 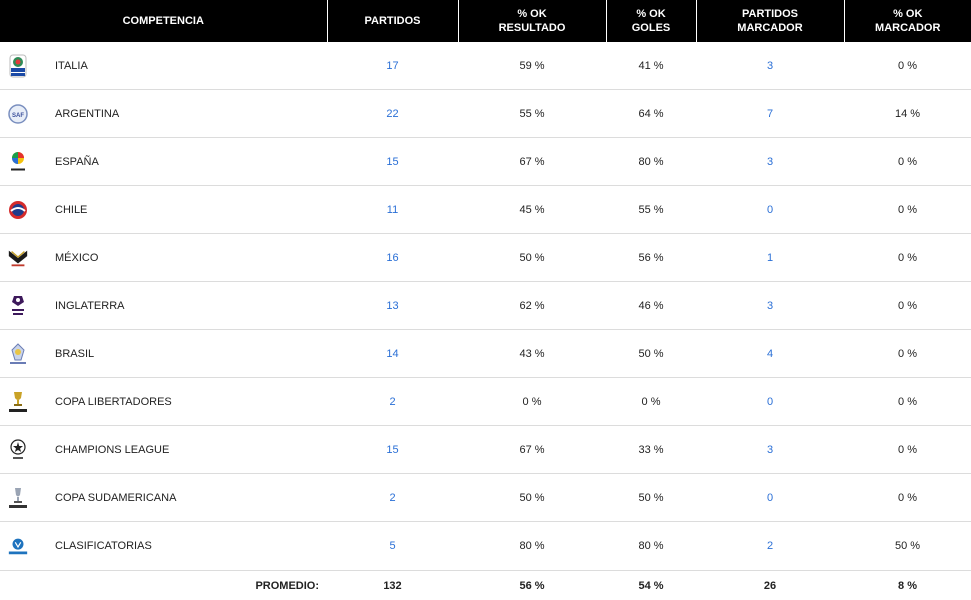 What do you see at coordinates (18, 450) in the screenshot?
I see `champions-league-logo-icon` at bounding box center [18, 450].